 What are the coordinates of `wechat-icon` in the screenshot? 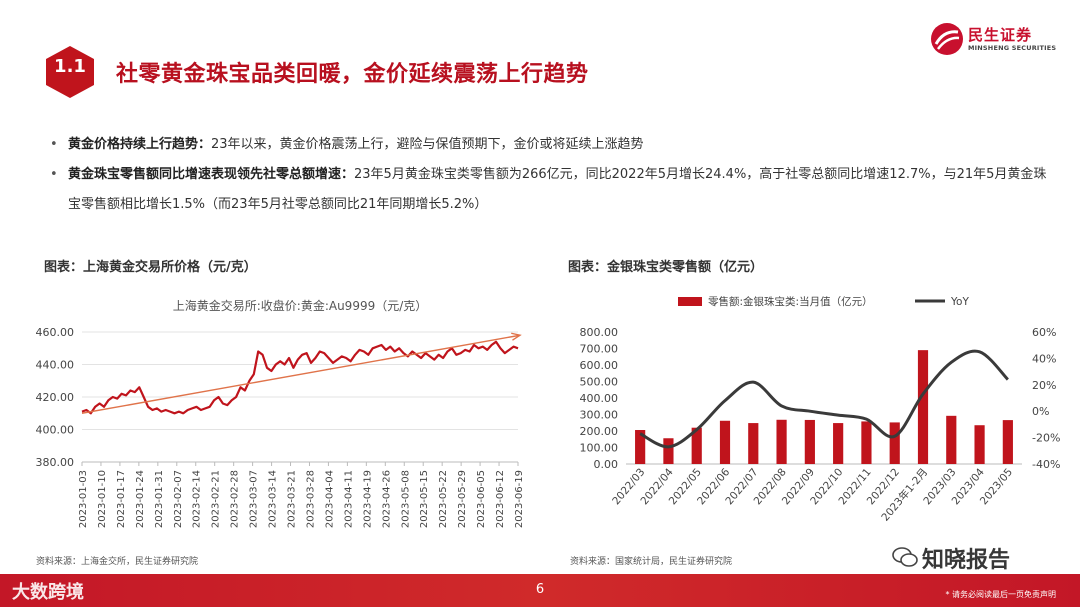 It's located at (905, 557).